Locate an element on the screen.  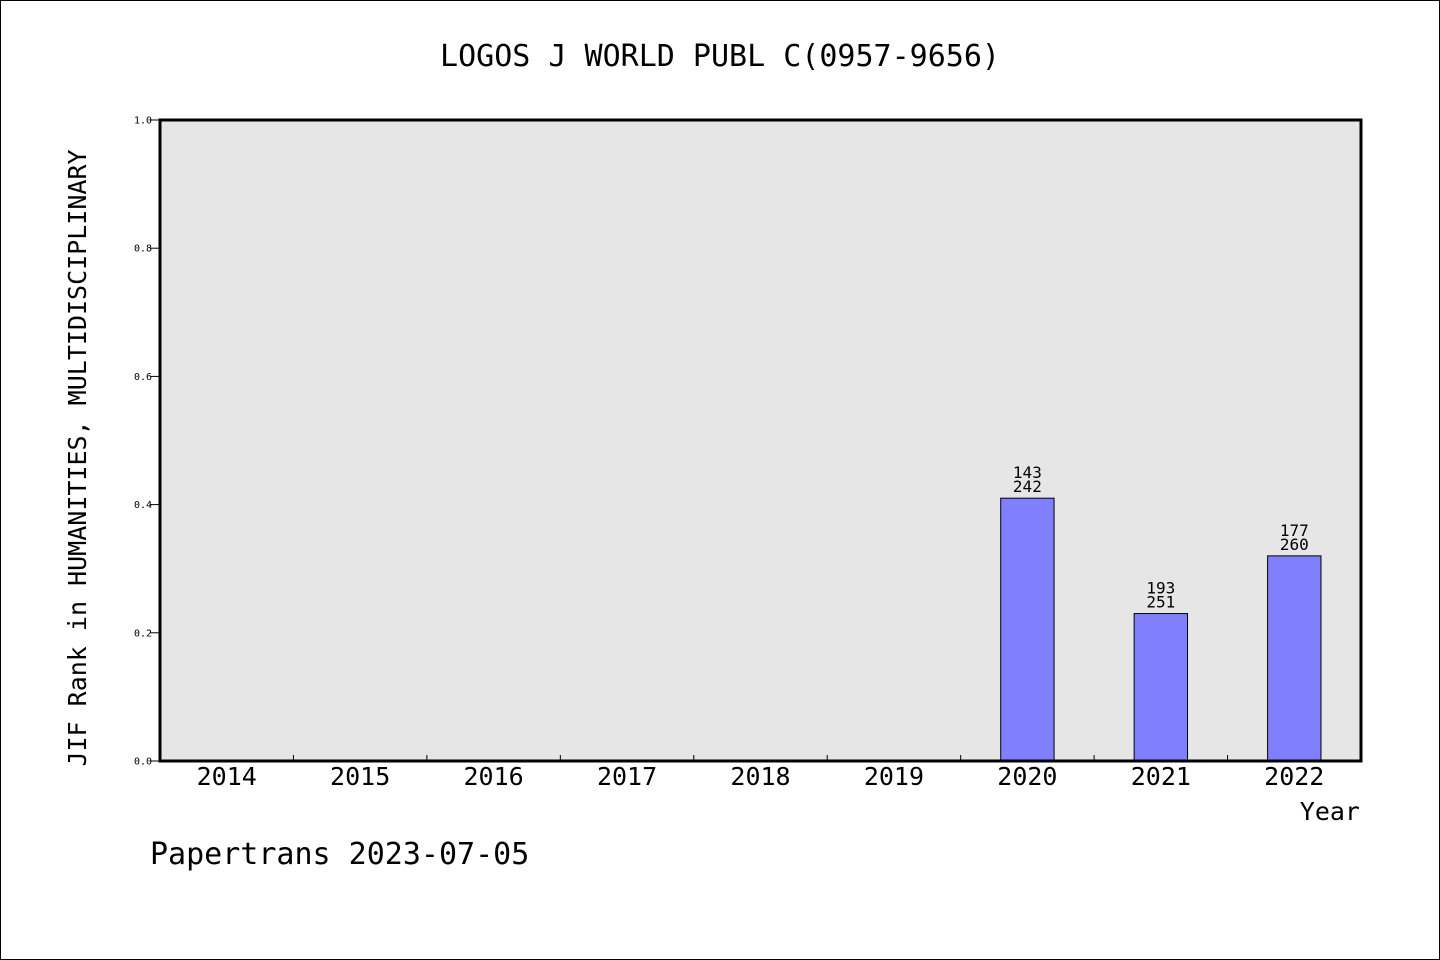
y-tick-label: 1.0 is located at coordinates (143, 121).